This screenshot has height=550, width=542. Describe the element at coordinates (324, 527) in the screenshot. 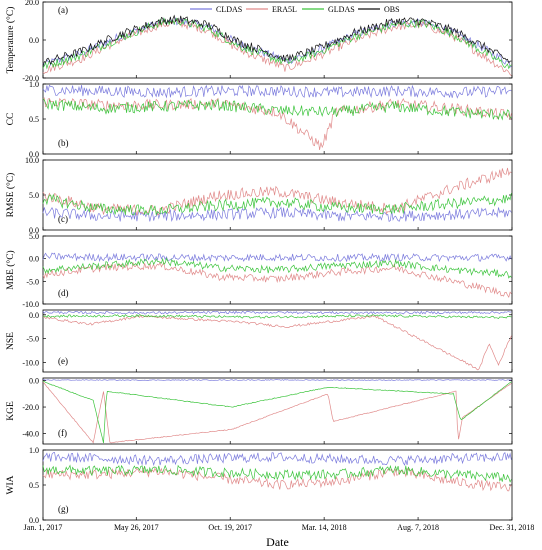

I see `x-tick-label: Mar. 14, 2018` at that location.